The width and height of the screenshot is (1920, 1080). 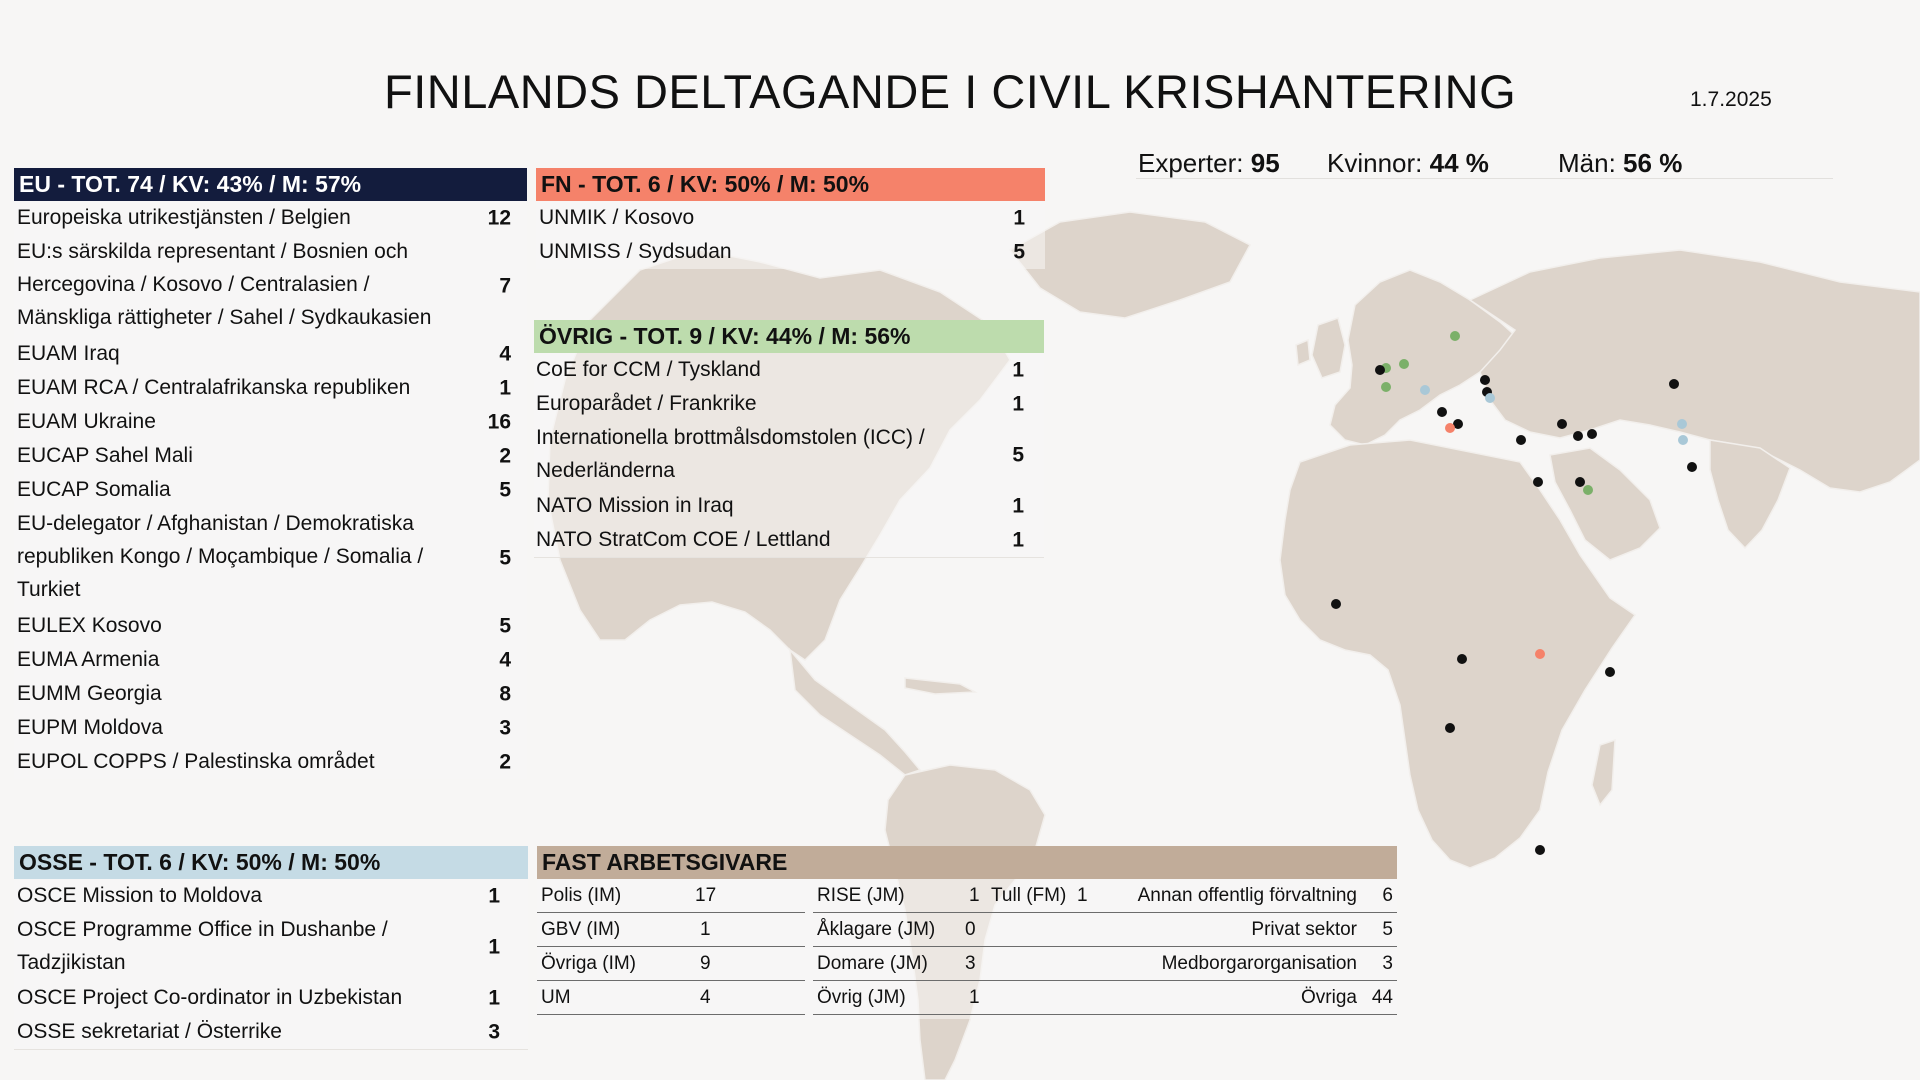 I want to click on item-label: OSCE Mission to Moldova, so click(x=140, y=895).